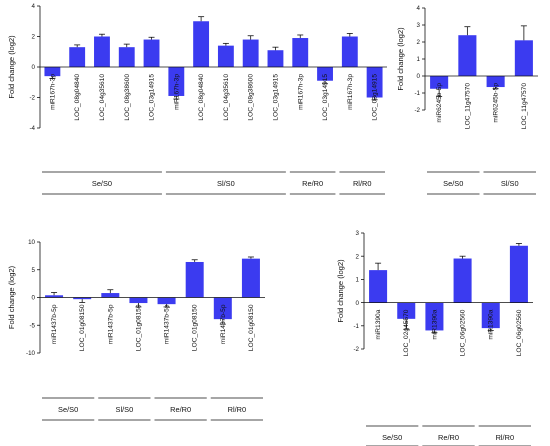 This screenshot has width=550, height=446. I want to click on y-tick-label: 4, so click(419, 8).